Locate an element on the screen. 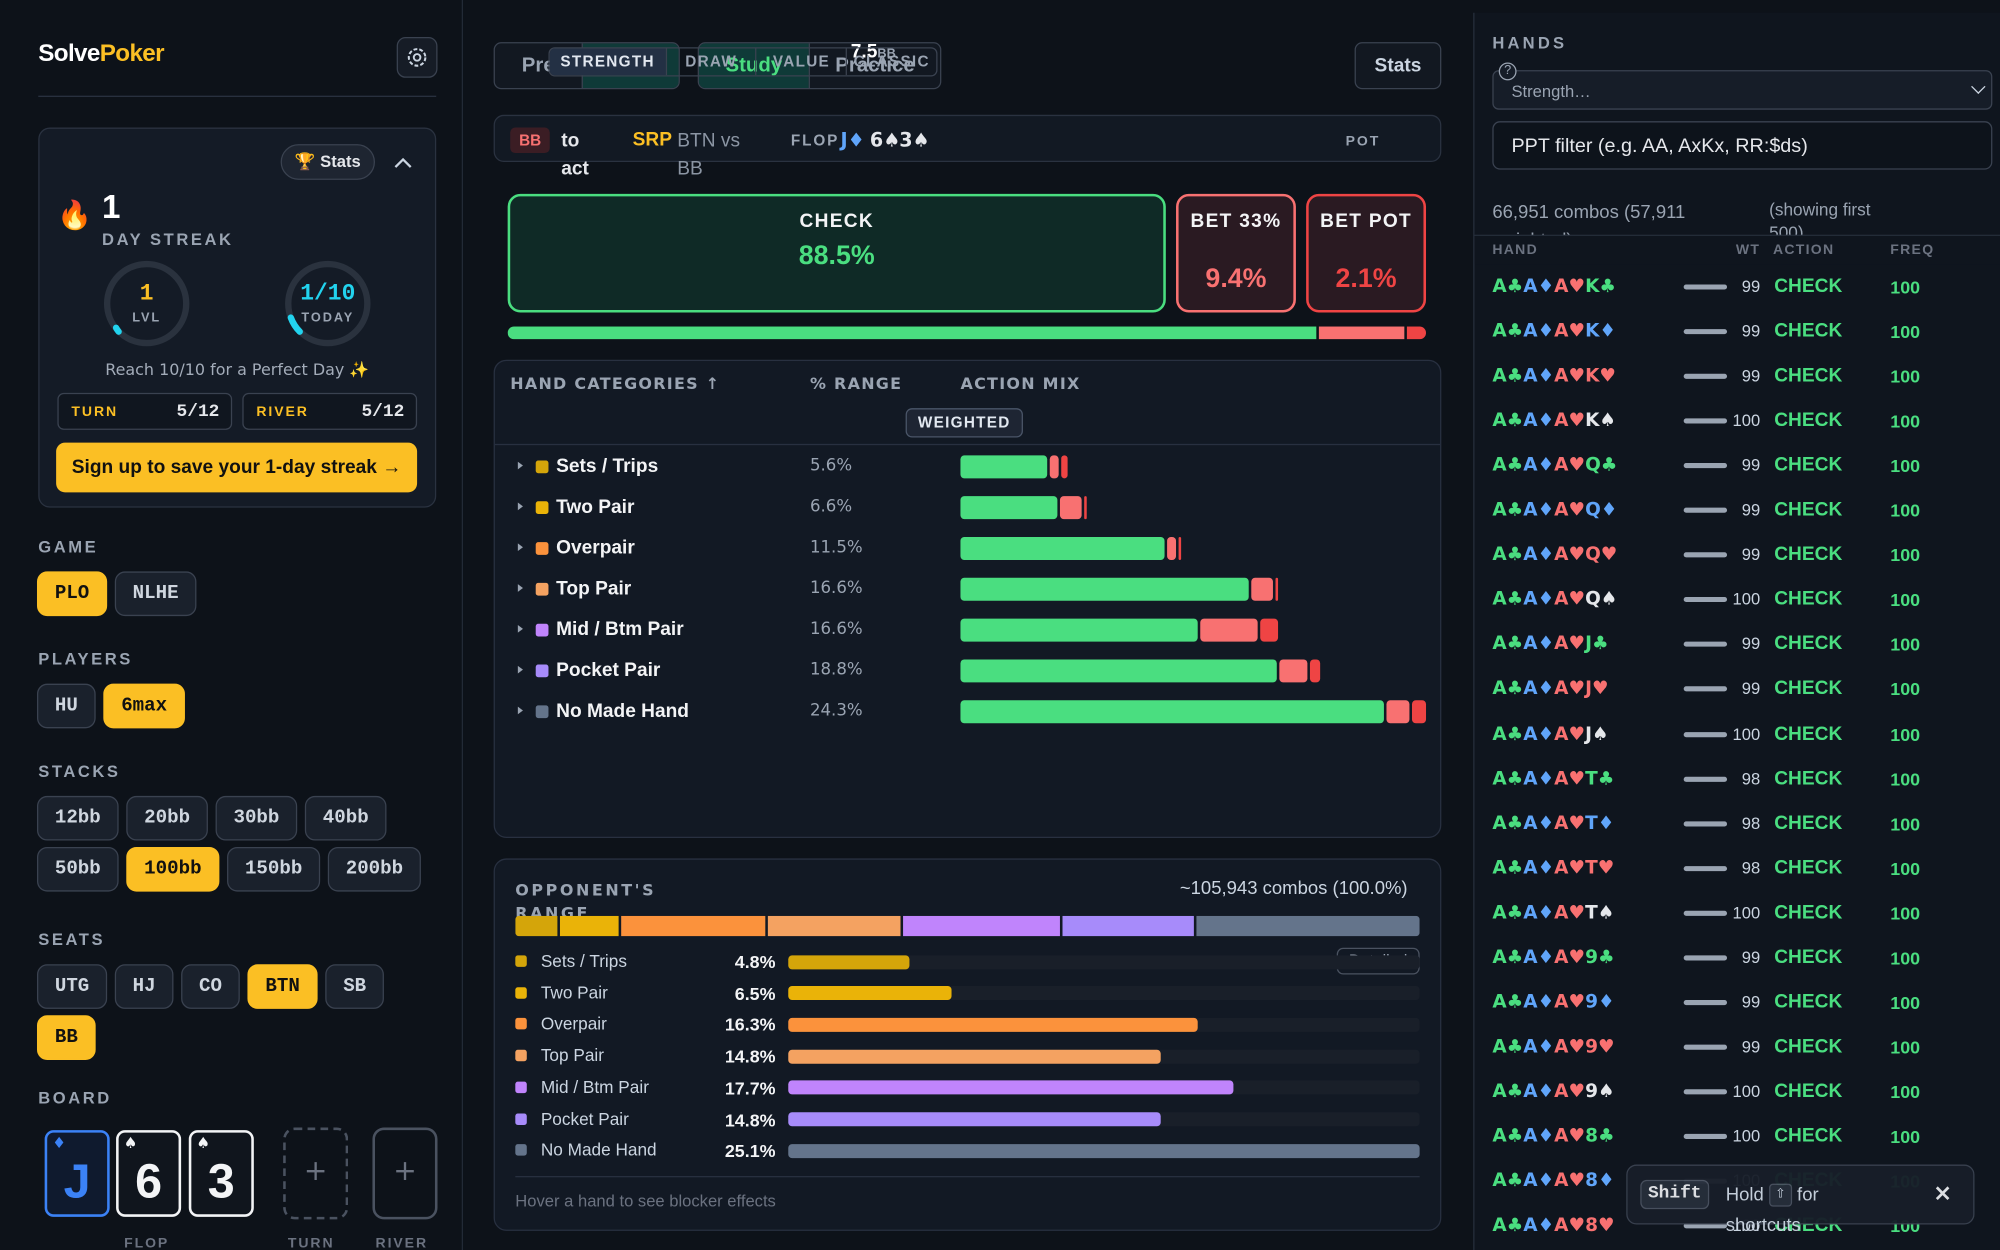 Image resolution: width=2000 pixels, height=1250 pixels. pot-value: 7.5 is located at coordinates (864, 51).